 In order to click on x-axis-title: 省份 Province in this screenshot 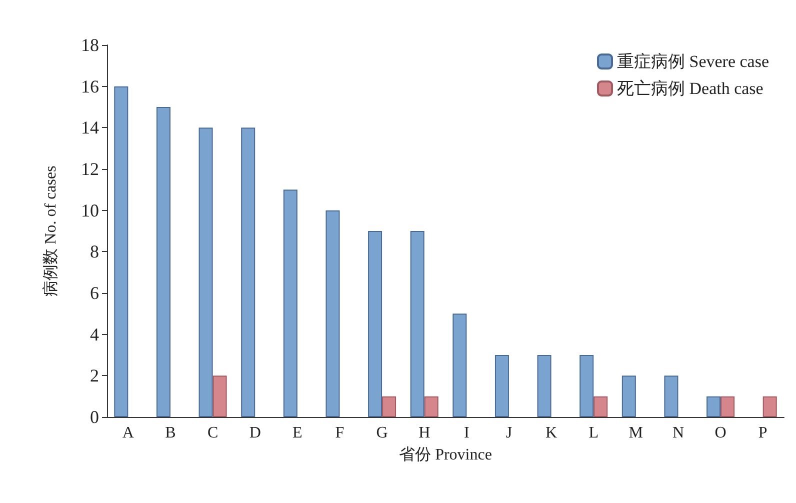, I will do `click(445, 455)`.